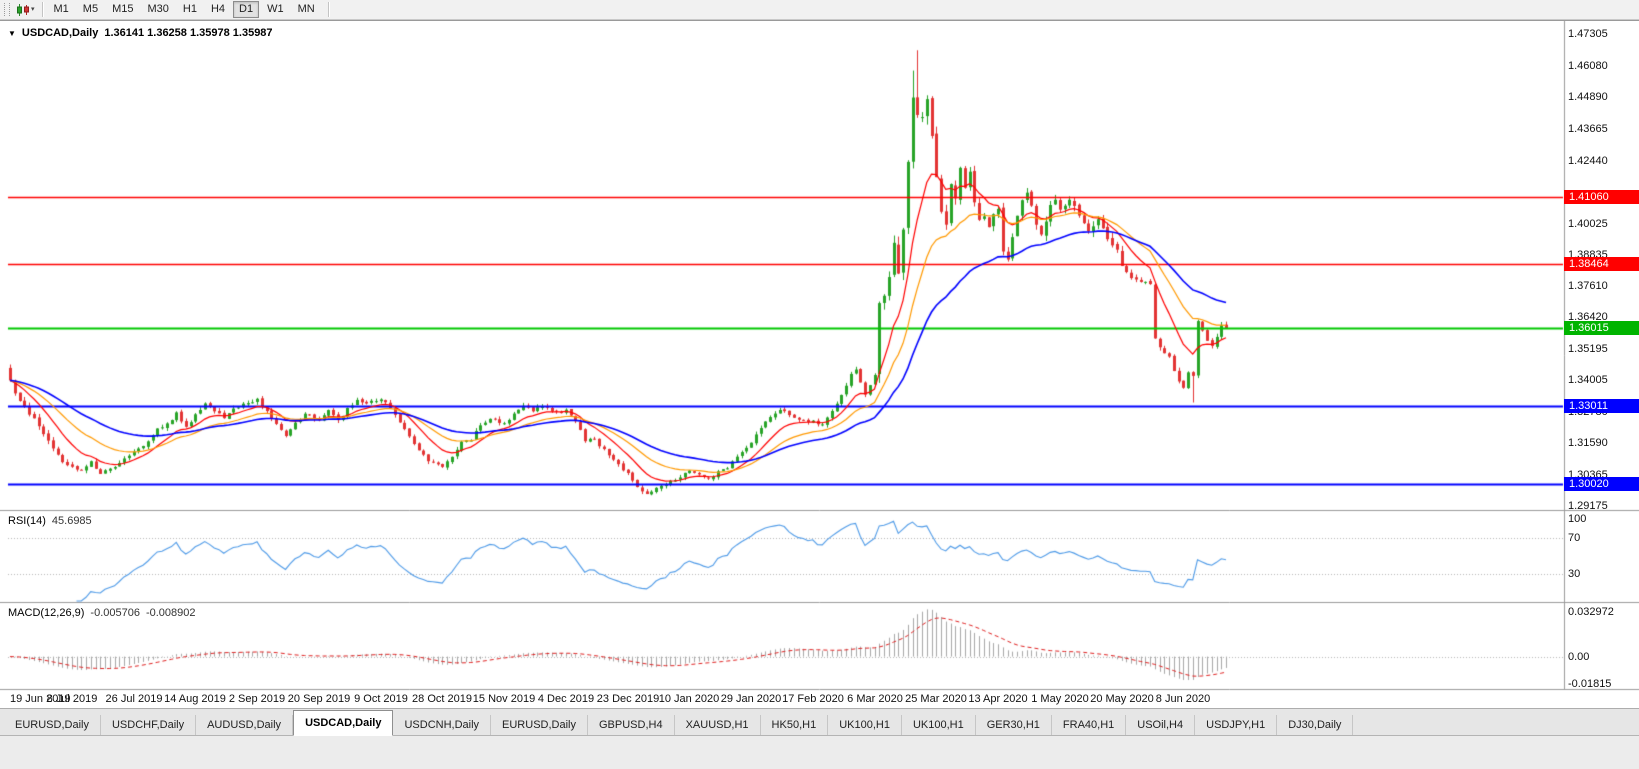  I want to click on date-scale-label: 13 Apr 2020, so click(998, 699).